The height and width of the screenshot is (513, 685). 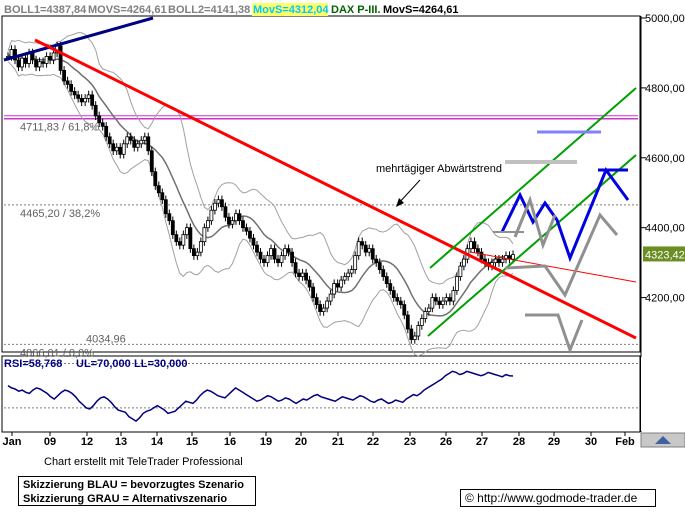 I want to click on x-tick-label: 29, so click(x=554, y=442).